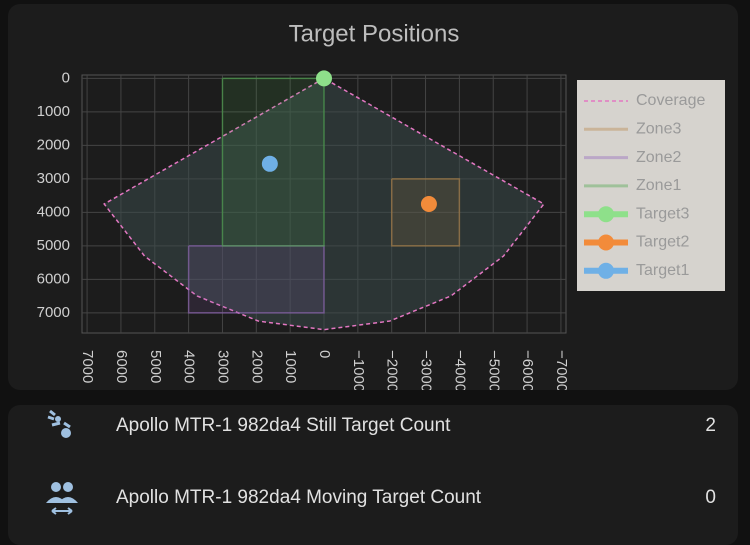  I want to click on x-tick-label: −4000, so click(459, 370).